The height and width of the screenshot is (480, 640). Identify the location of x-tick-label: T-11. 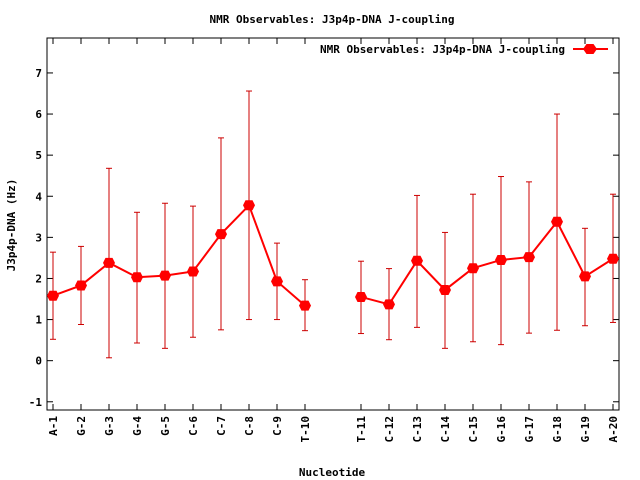
(361, 429).